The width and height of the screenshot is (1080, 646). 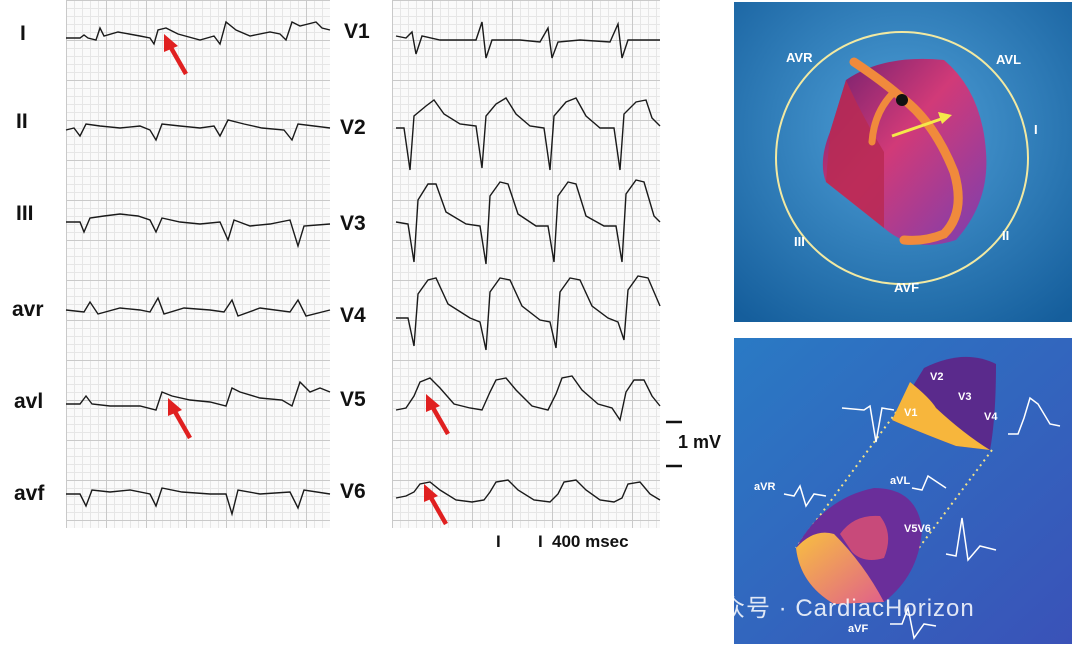 I want to click on mini-wave-v1, so click(x=868, y=423).